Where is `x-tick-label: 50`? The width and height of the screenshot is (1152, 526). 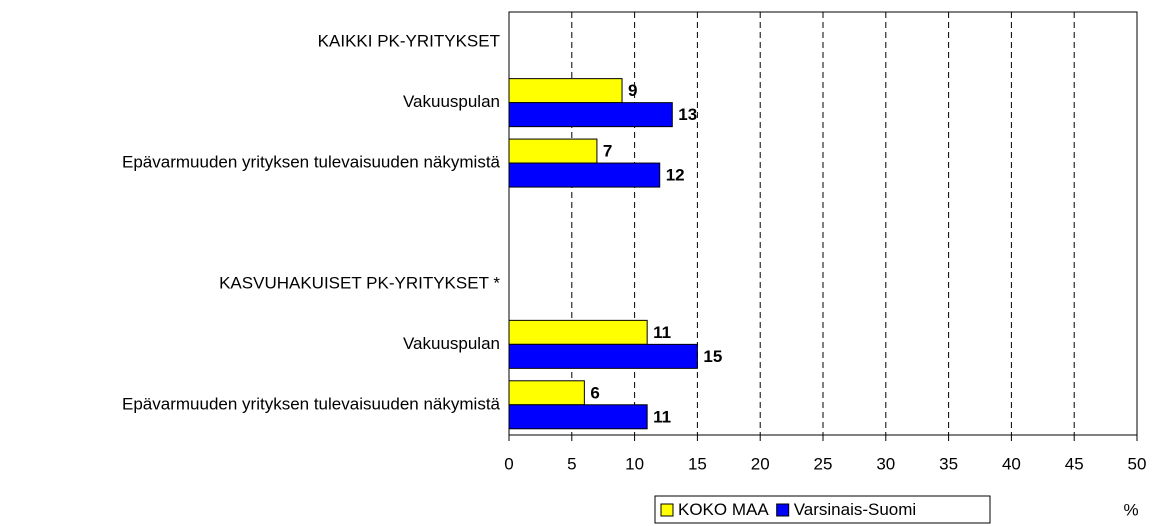
x-tick-label: 50 is located at coordinates (1137, 463).